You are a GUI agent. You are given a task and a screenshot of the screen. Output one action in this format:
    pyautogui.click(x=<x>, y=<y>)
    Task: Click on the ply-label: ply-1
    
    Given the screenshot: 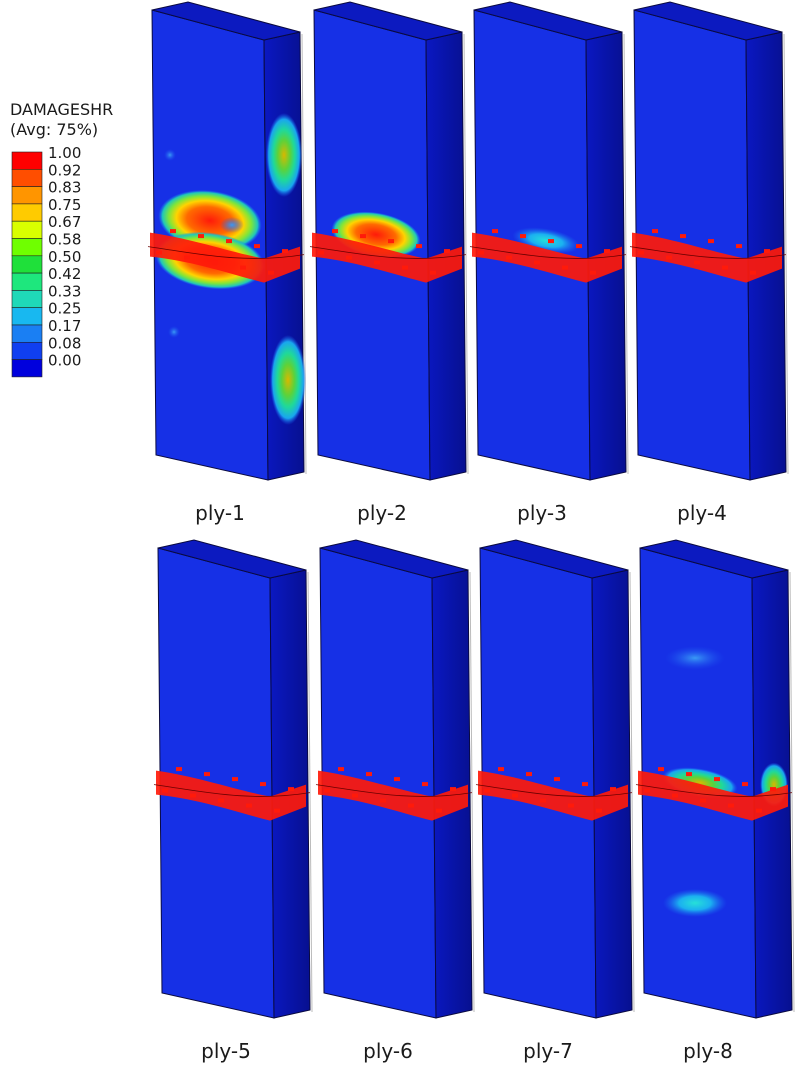 What is the action you would take?
    pyautogui.click(x=220, y=513)
    